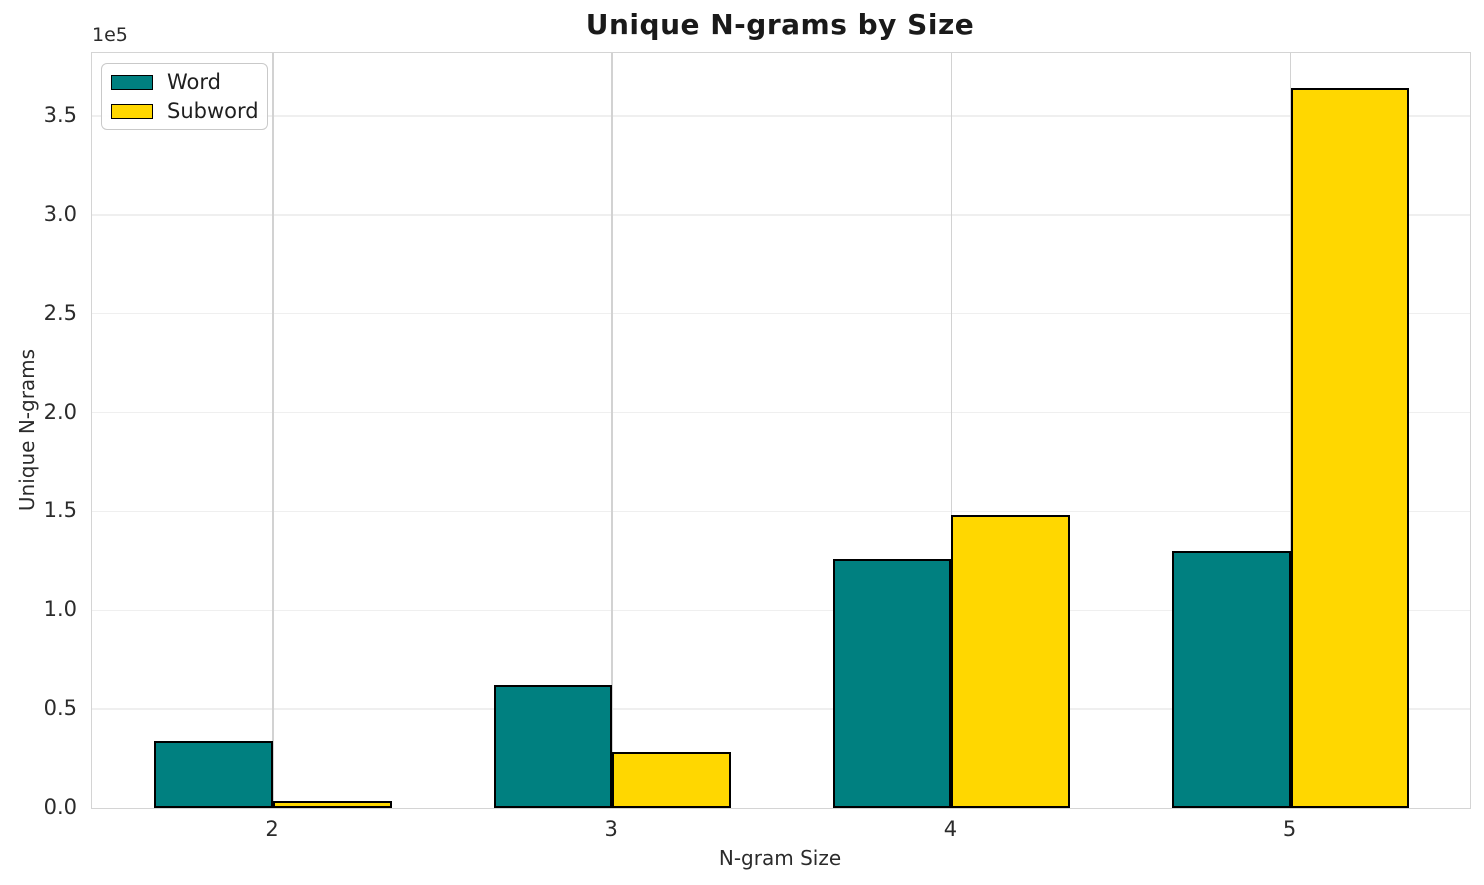  Describe the element at coordinates (60, 312) in the screenshot. I see `y-tick-label: 2.5` at that location.